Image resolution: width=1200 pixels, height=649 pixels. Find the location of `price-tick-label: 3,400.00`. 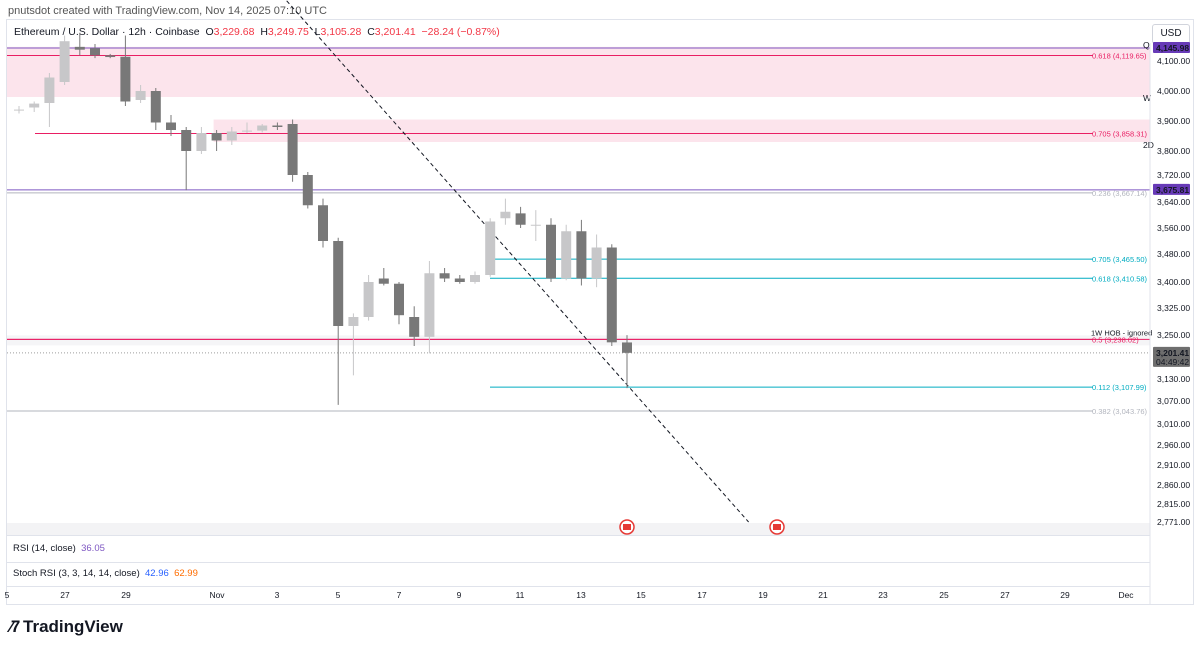

price-tick-label: 3,400.00 is located at coordinates (1173, 282).